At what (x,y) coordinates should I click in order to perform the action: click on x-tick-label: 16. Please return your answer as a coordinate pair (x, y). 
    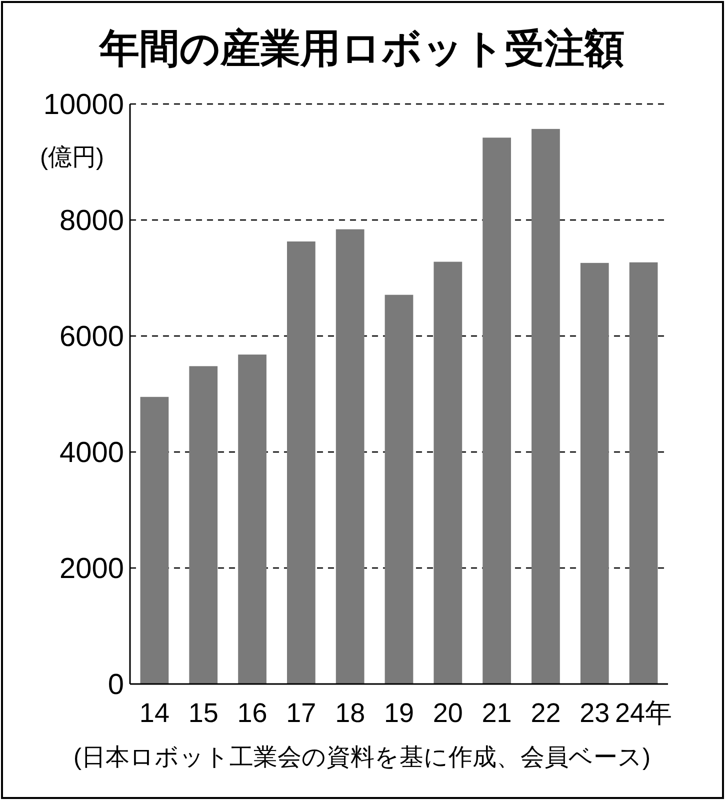
    Looking at the image, I should click on (252, 713).